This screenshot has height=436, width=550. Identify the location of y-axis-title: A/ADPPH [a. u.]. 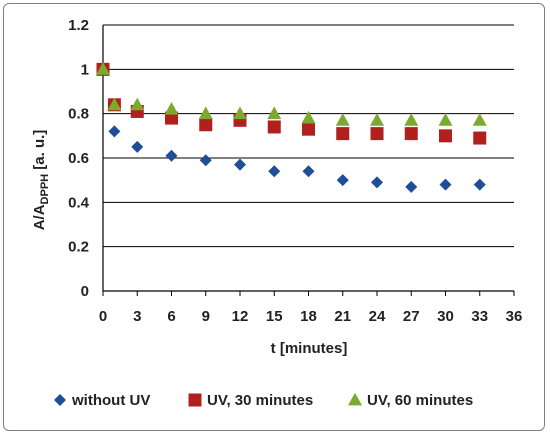
(41, 180).